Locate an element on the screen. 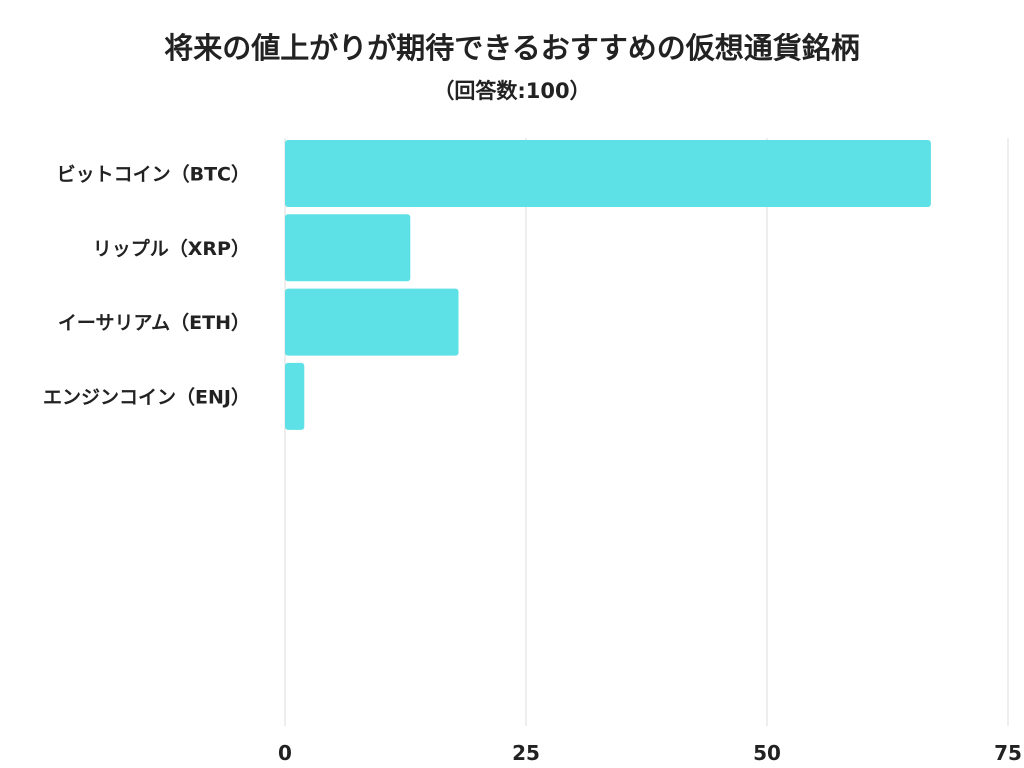  x-tick-label: 25 is located at coordinates (526, 753).